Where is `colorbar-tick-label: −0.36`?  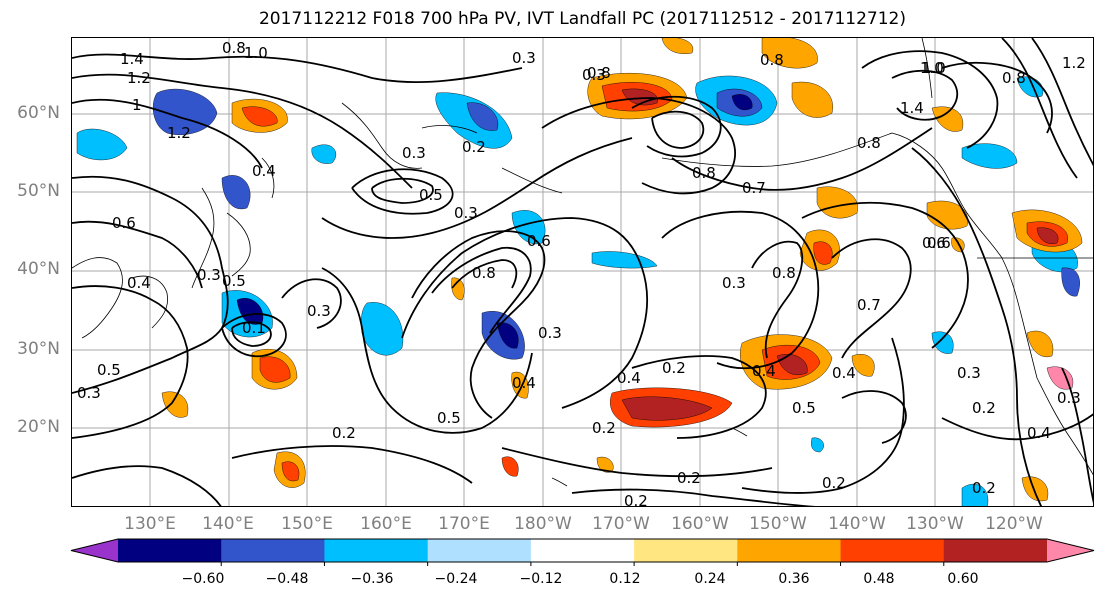 colorbar-tick-label: −0.36 is located at coordinates (372, 579).